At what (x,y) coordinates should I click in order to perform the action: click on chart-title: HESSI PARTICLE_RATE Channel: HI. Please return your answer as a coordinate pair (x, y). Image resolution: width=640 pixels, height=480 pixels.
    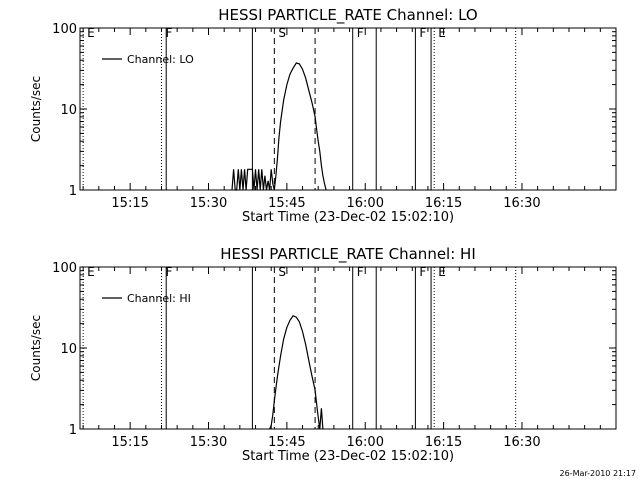
    Looking at the image, I should click on (348, 254).